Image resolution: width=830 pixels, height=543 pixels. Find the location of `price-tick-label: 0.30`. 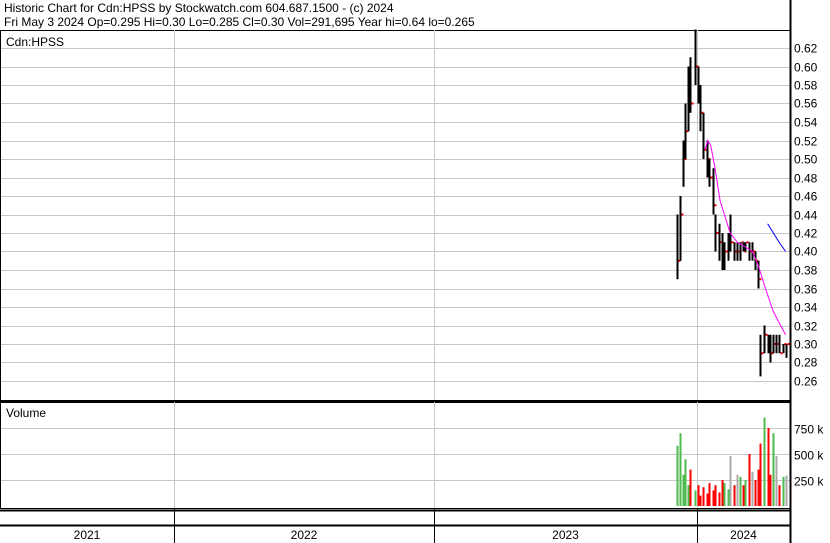

price-tick-label: 0.30 is located at coordinates (806, 345).